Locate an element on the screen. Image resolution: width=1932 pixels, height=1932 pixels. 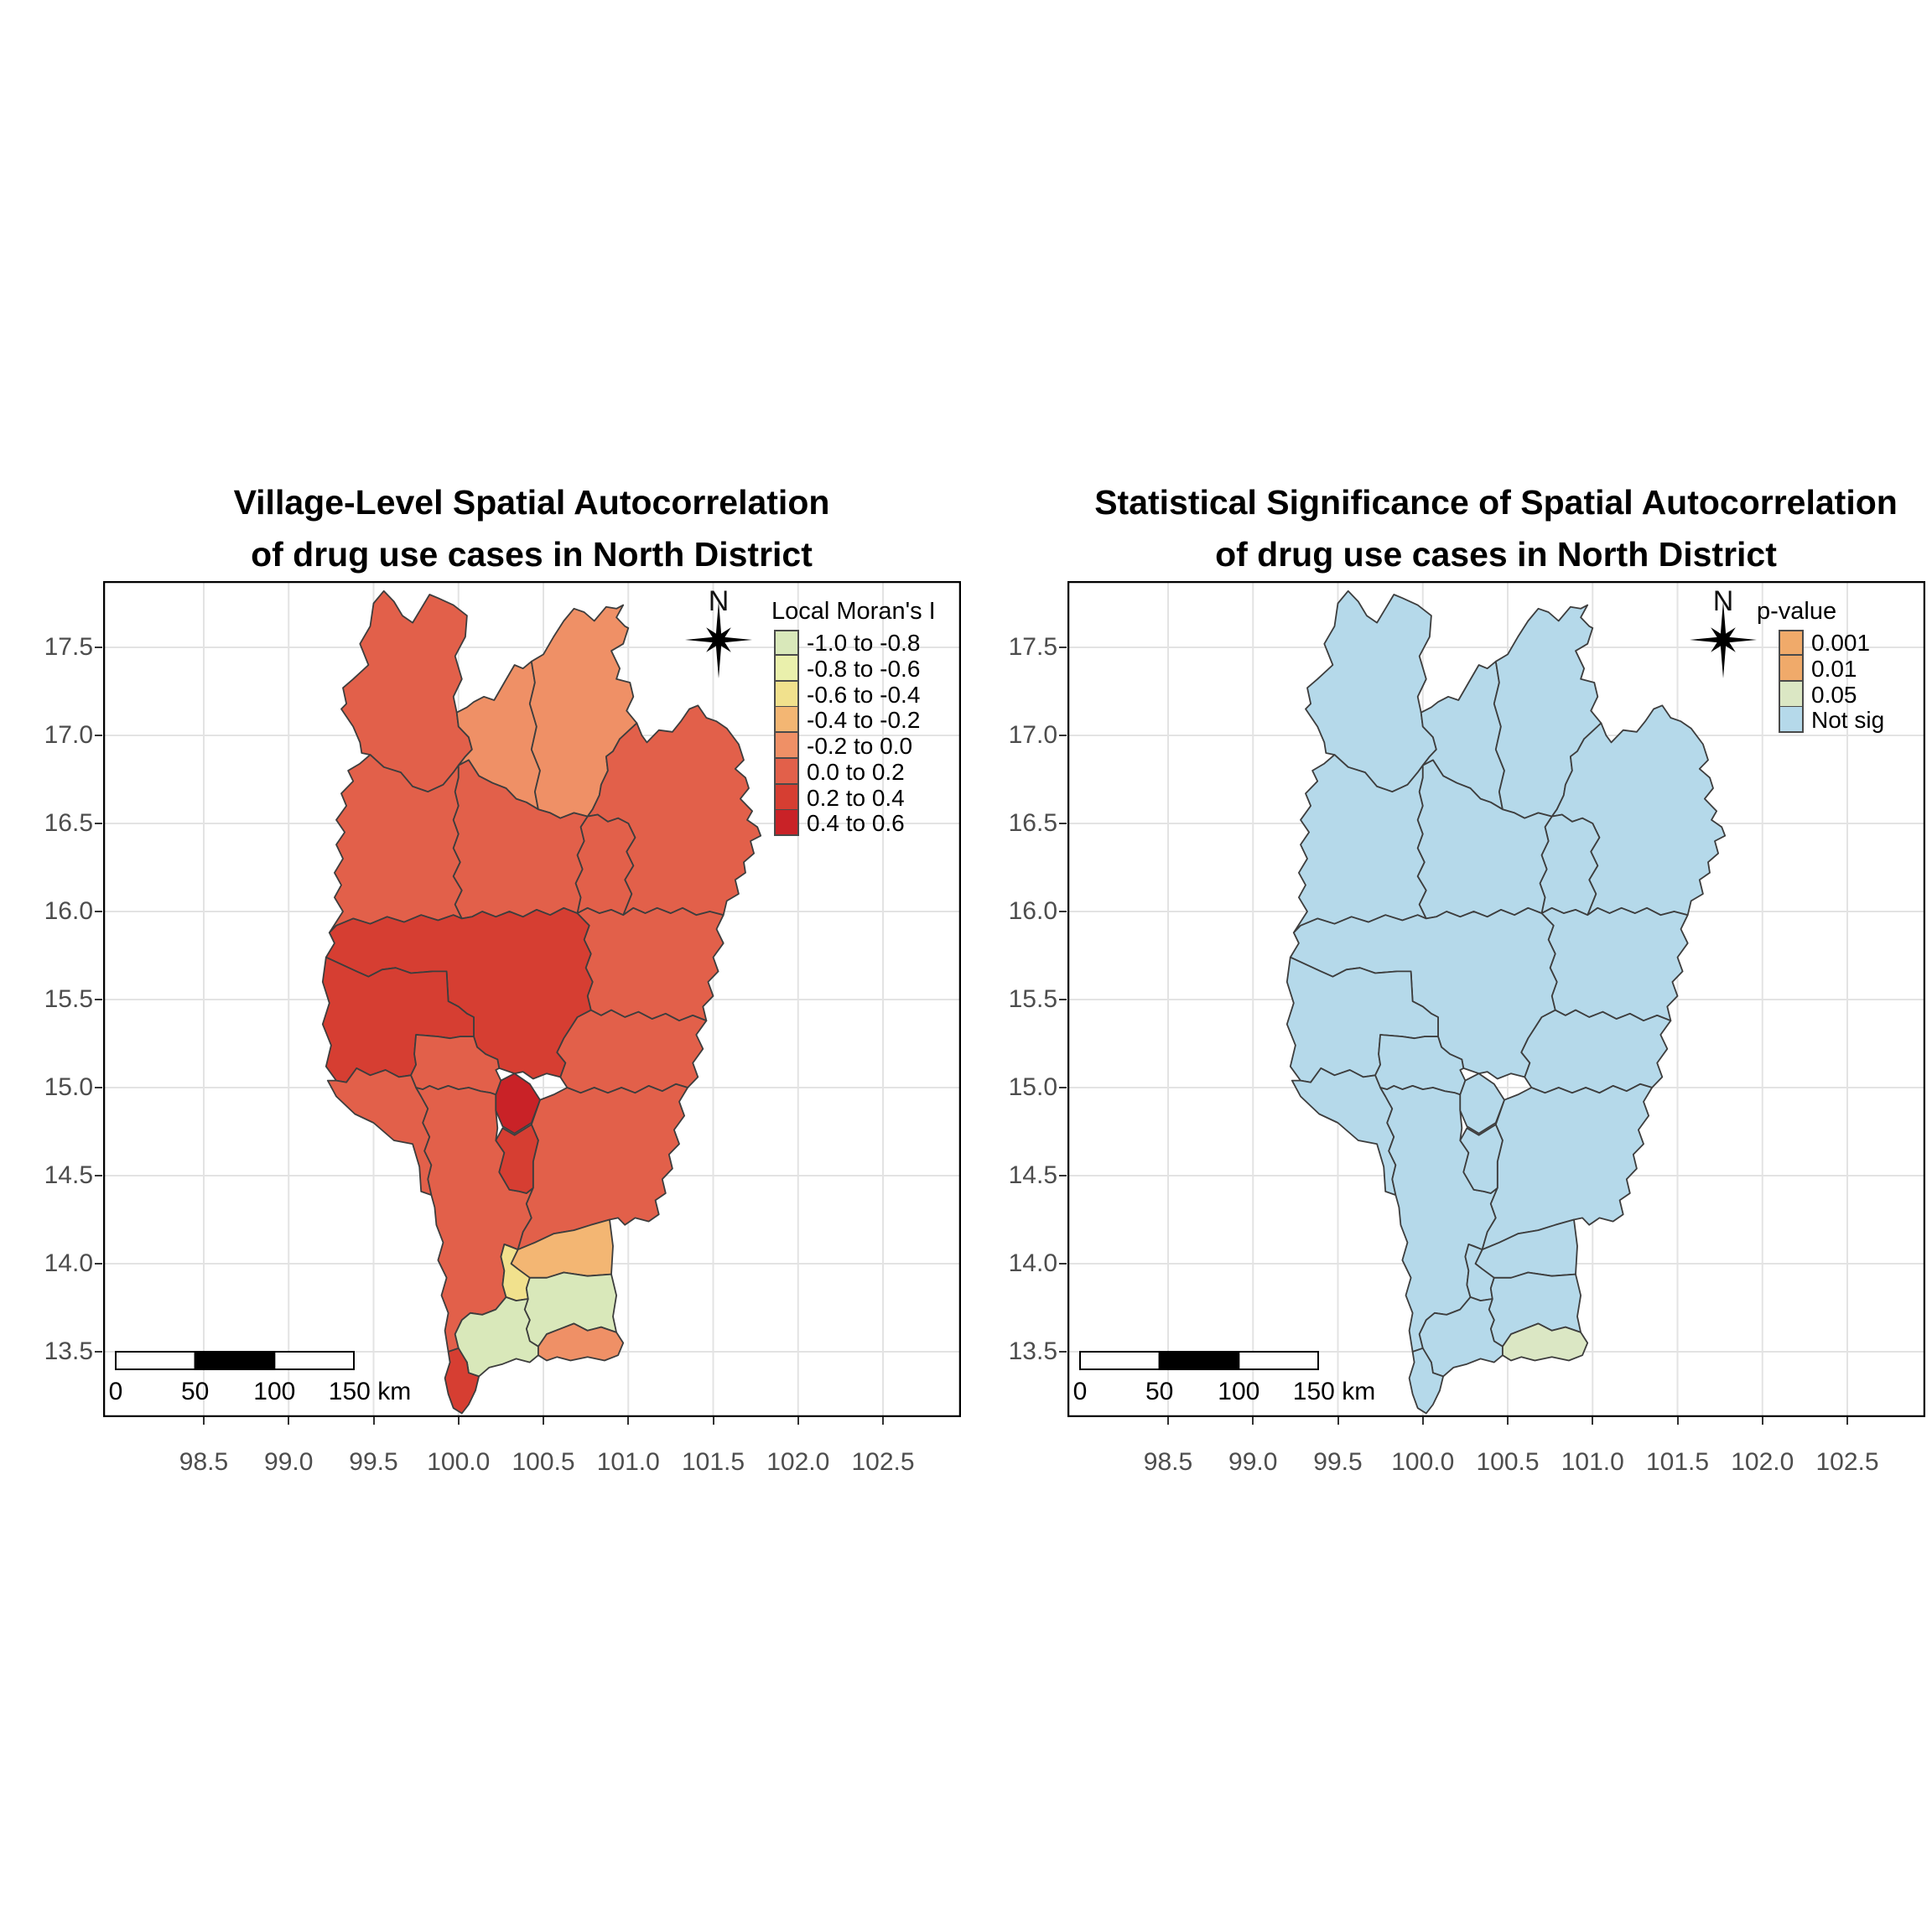
legend-label: -0.8 to -0.6 is located at coordinates (864, 668).